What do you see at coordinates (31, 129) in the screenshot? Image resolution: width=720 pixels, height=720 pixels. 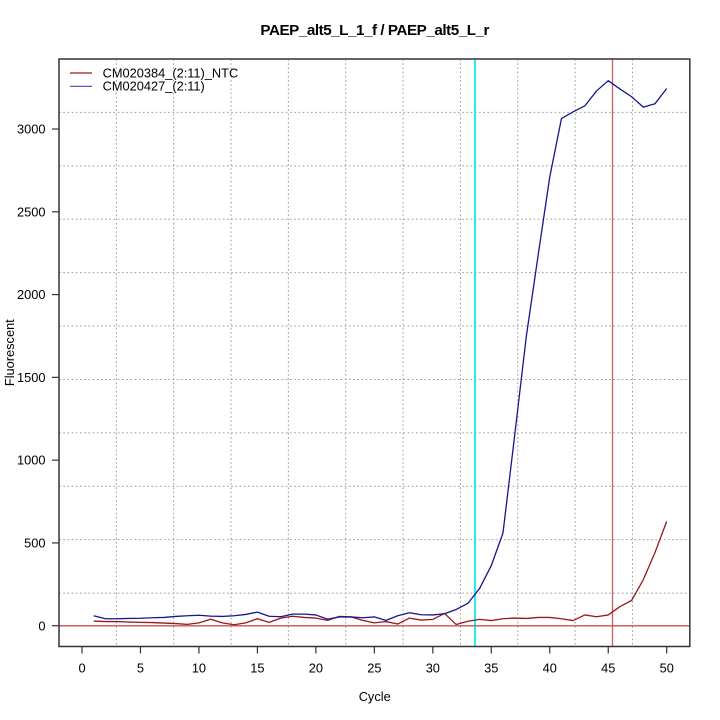 I see `svg-text: 3000` at bounding box center [31, 129].